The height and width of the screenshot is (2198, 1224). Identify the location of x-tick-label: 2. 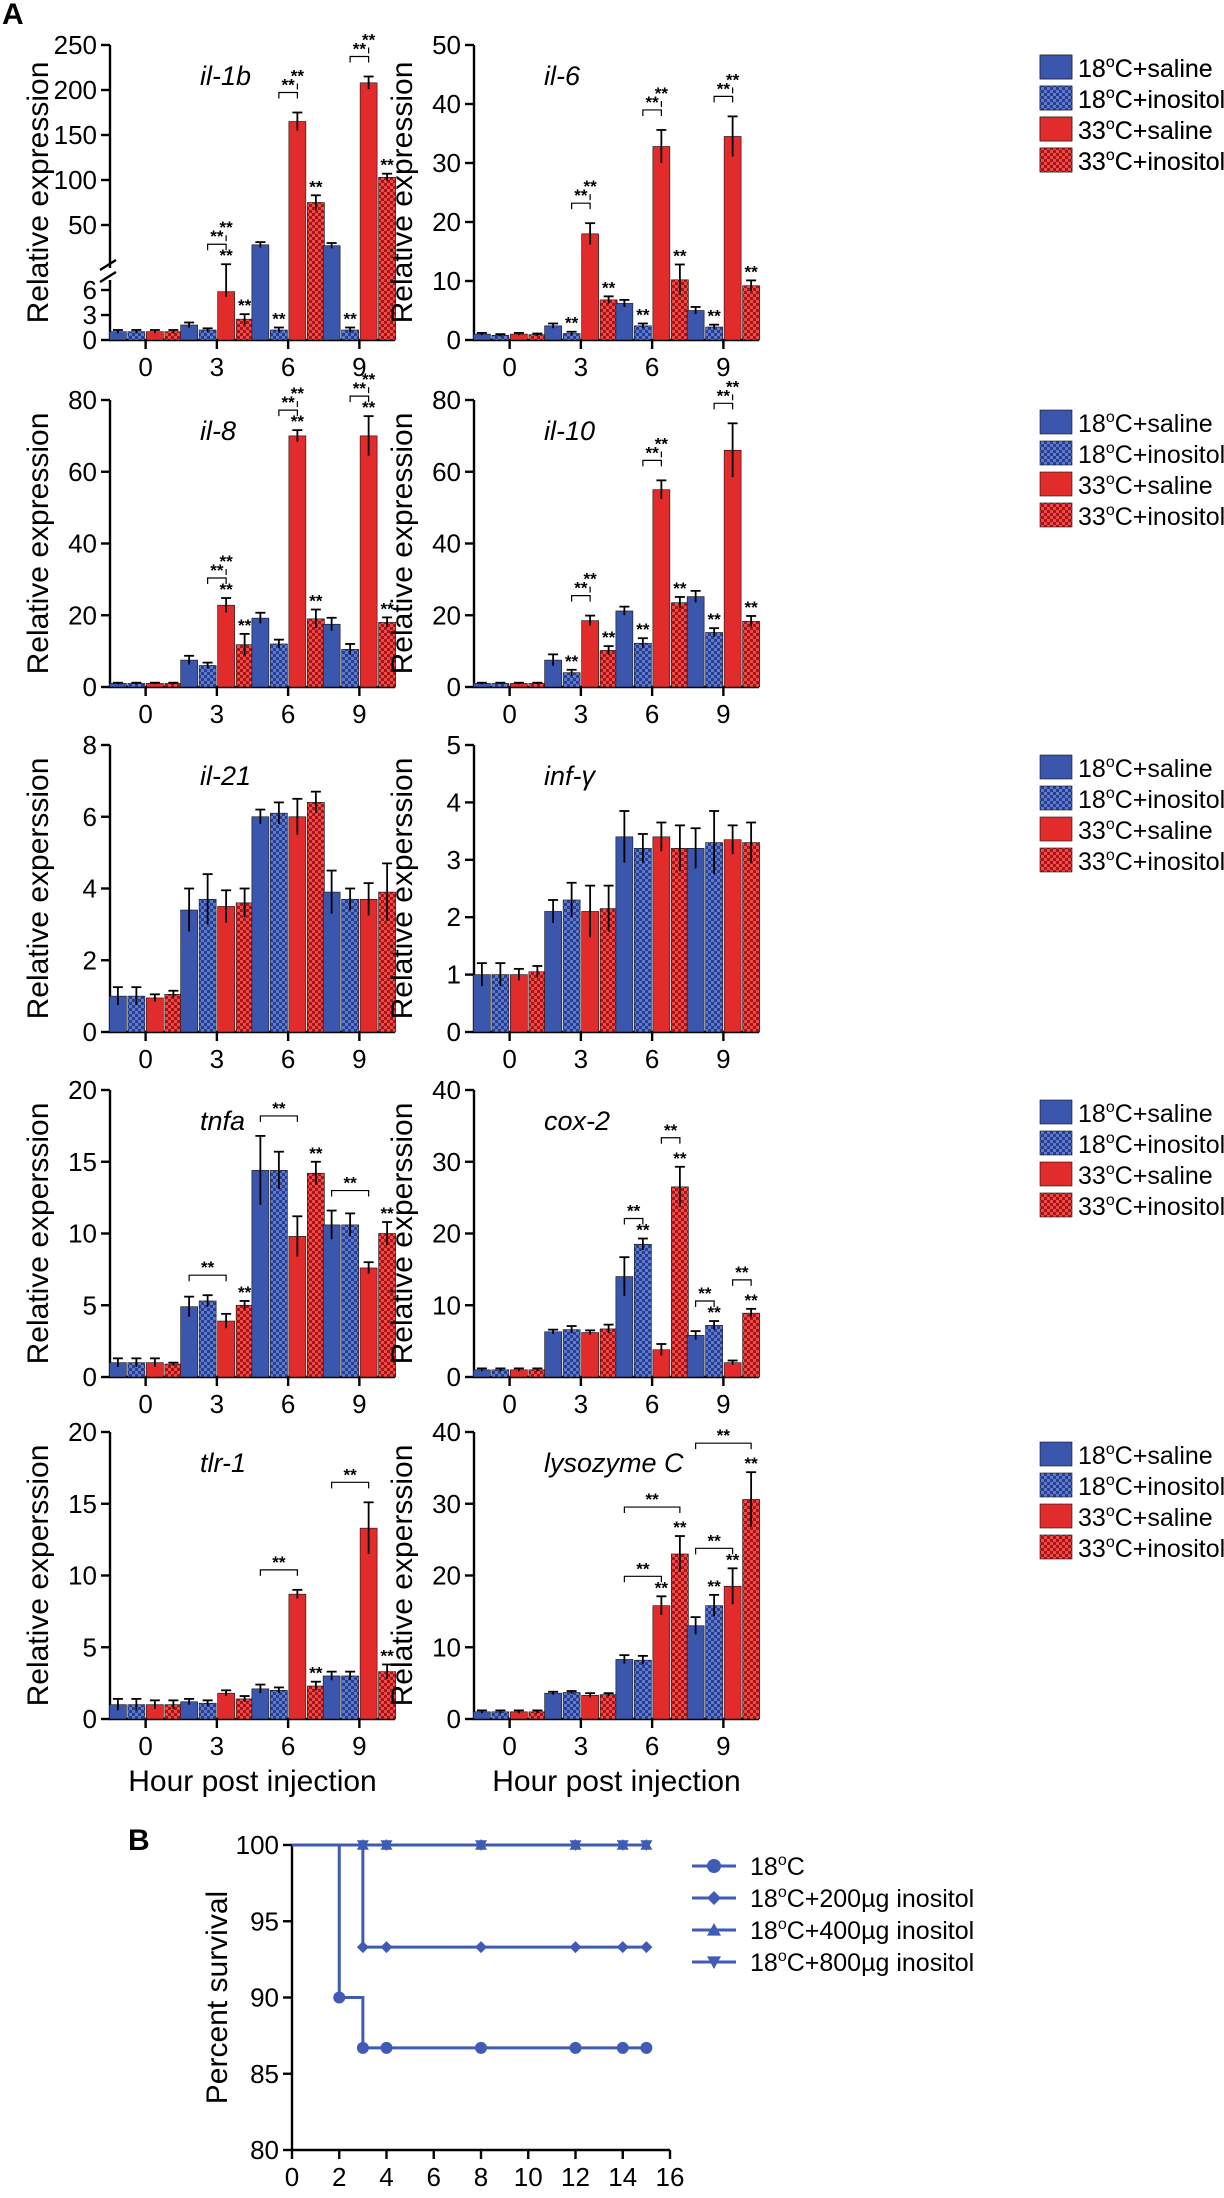
(339, 2177).